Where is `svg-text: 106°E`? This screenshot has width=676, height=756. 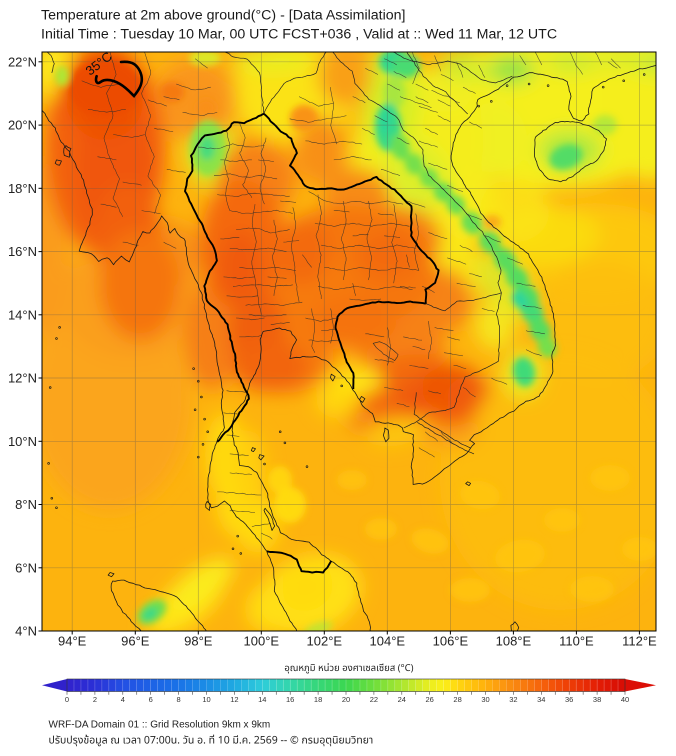
svg-text: 106°E is located at coordinates (451, 641).